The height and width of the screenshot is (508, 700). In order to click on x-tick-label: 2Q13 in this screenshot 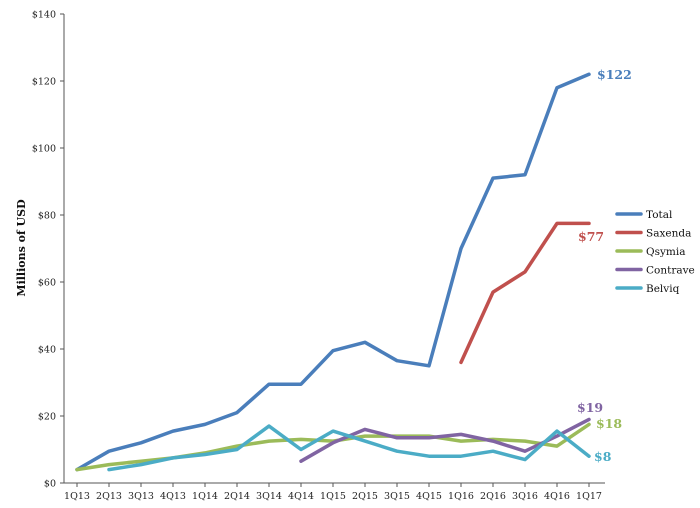, I will do `click(109, 496)`.